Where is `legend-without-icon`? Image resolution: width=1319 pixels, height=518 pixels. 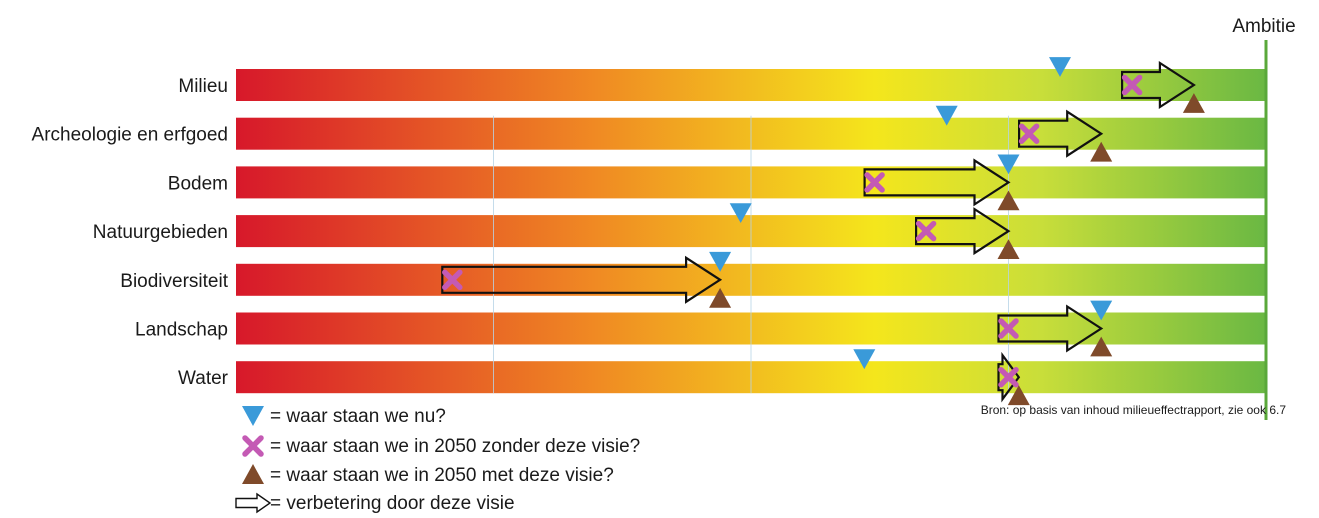 legend-without-icon is located at coordinates (253, 446).